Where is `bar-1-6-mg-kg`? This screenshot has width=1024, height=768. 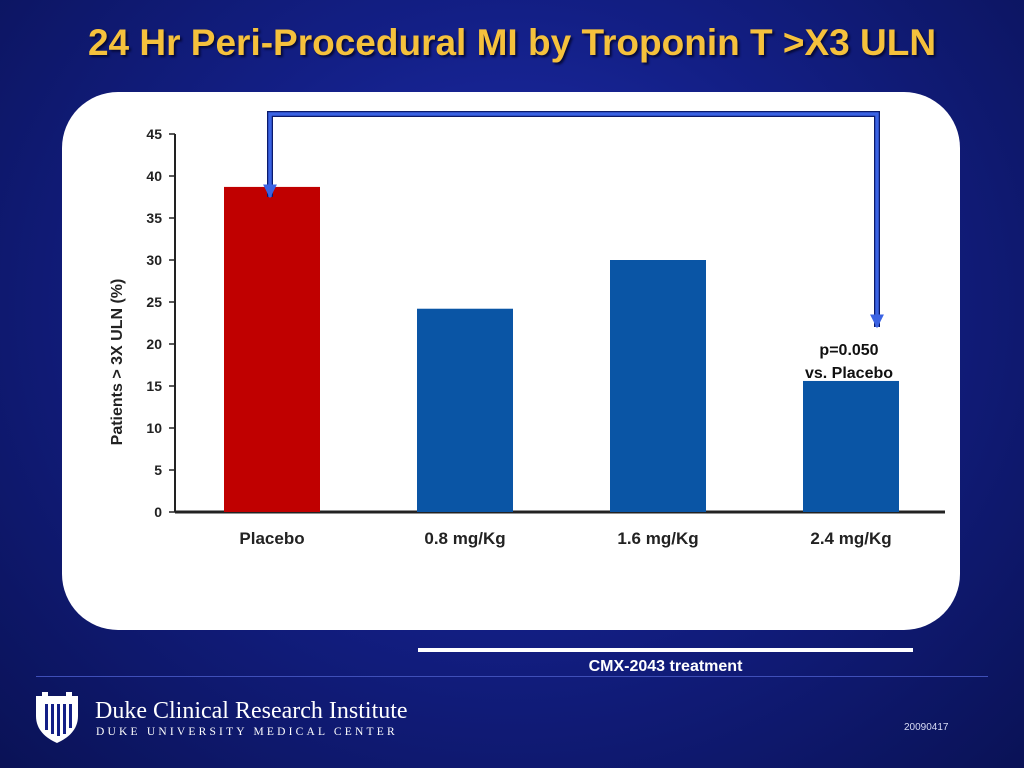
bar-1-6-mg-kg is located at coordinates (658, 386).